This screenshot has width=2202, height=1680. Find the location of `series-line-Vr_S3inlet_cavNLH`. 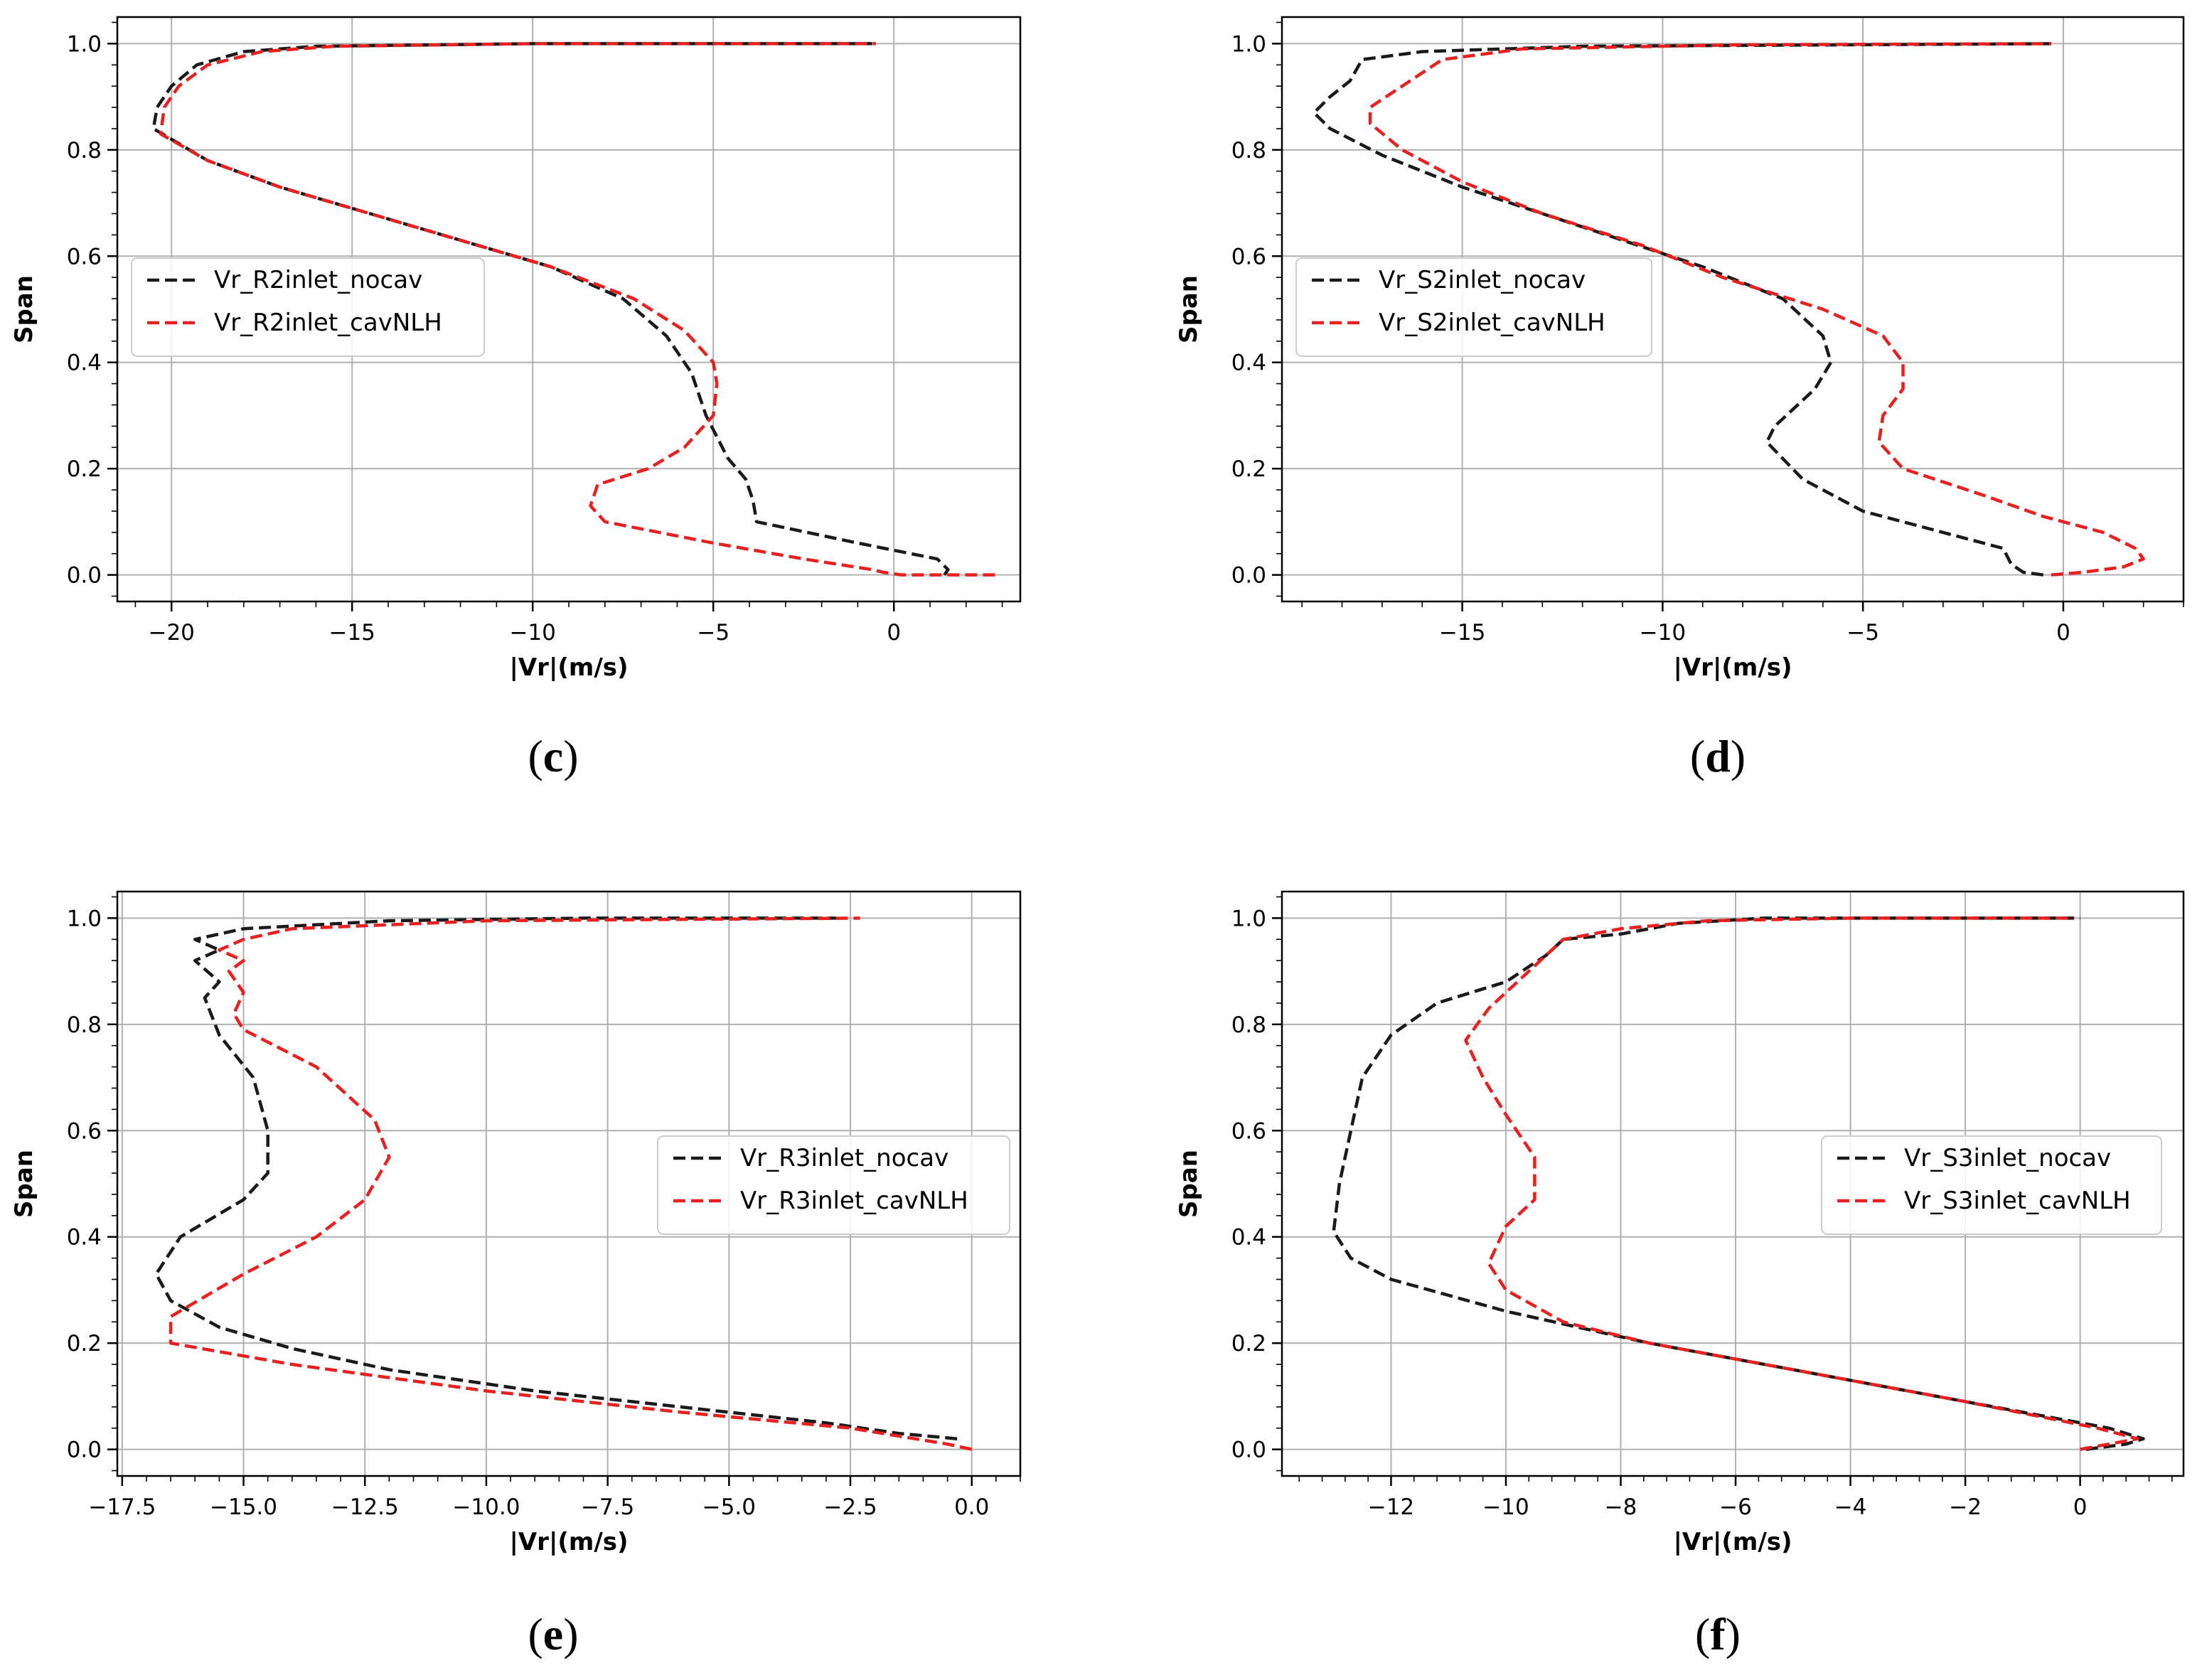

series-line-Vr_S3inlet_cavNLH is located at coordinates (1802, 1183).